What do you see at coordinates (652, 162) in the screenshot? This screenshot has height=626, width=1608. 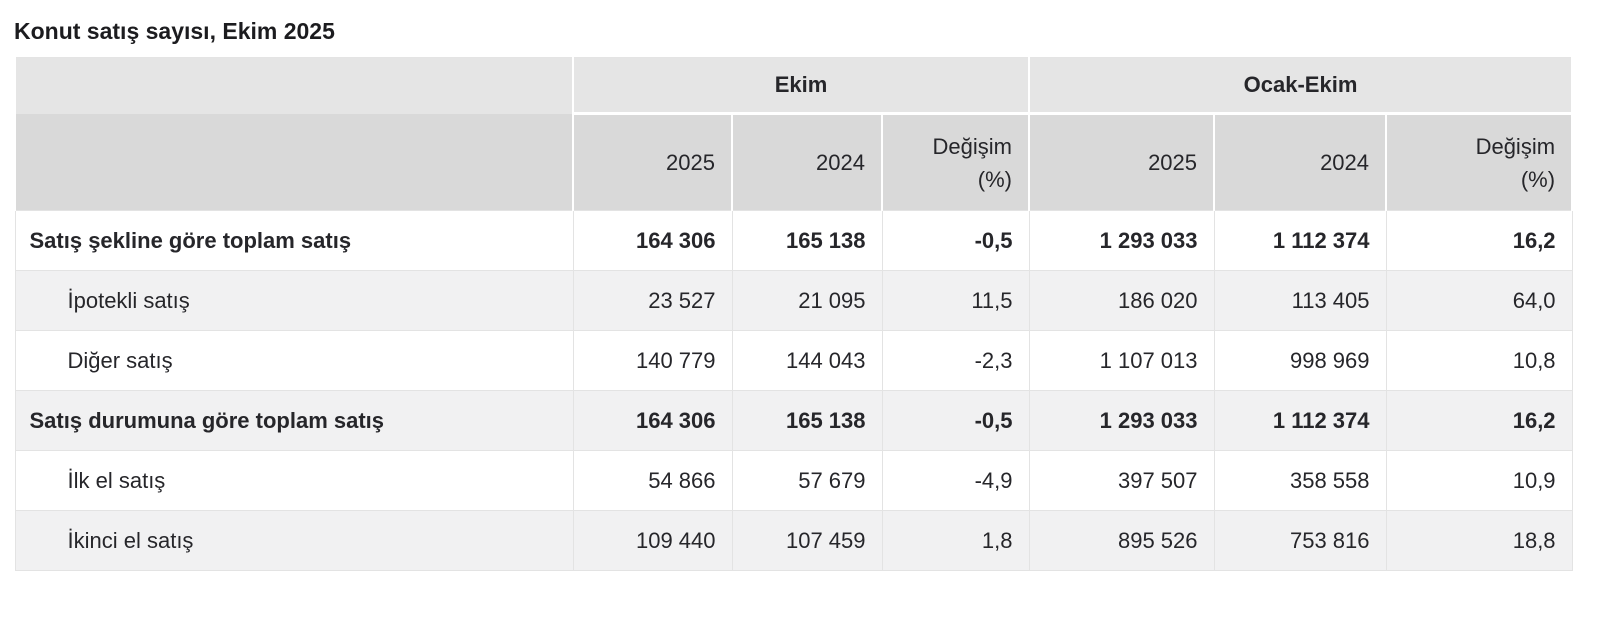 I see `subheader-ekim-2025: 2025` at bounding box center [652, 162].